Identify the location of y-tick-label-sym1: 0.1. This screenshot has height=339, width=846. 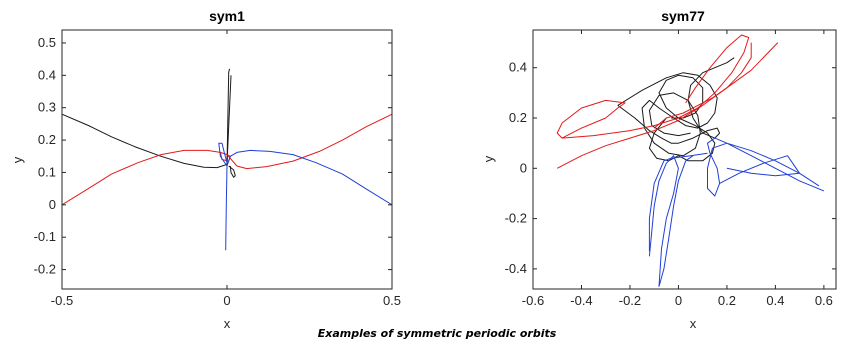
(47, 171).